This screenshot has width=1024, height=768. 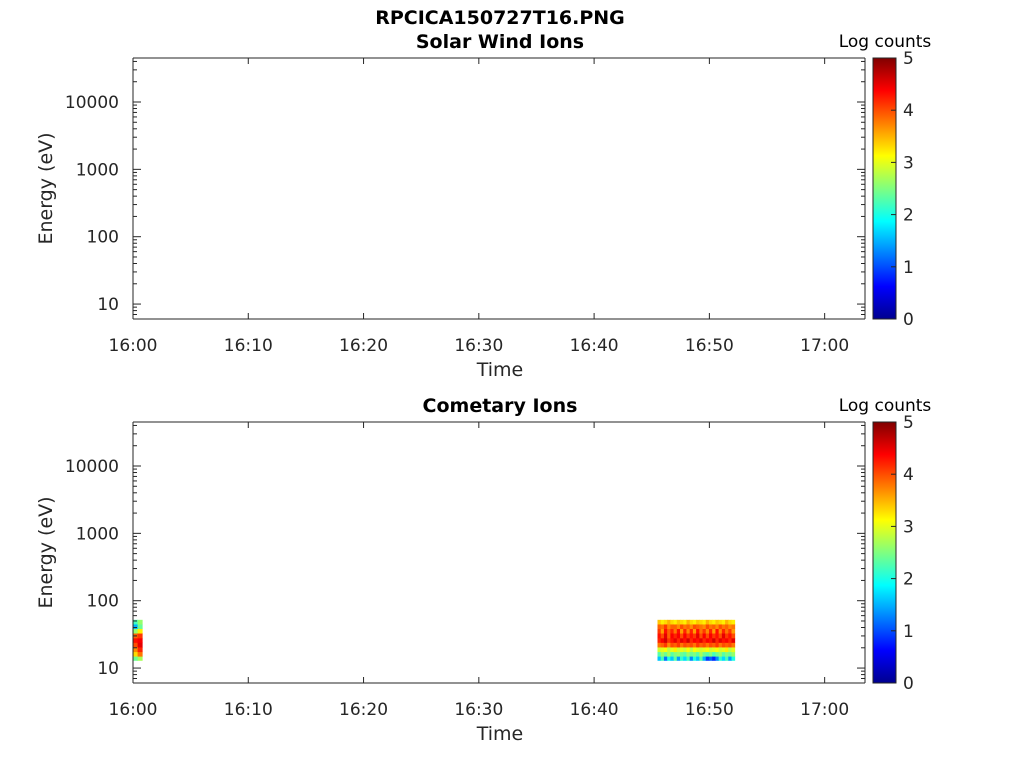 I want to click on x-tick-label: 16:40, so click(x=594, y=346).